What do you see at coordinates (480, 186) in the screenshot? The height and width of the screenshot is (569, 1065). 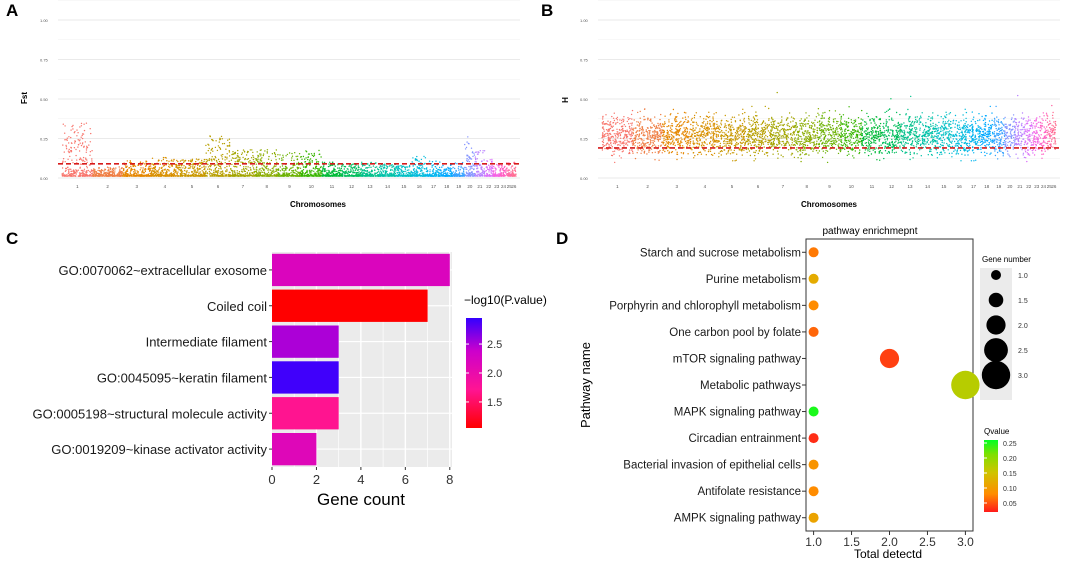 I see `chart-a-xtick-label: 21` at bounding box center [480, 186].